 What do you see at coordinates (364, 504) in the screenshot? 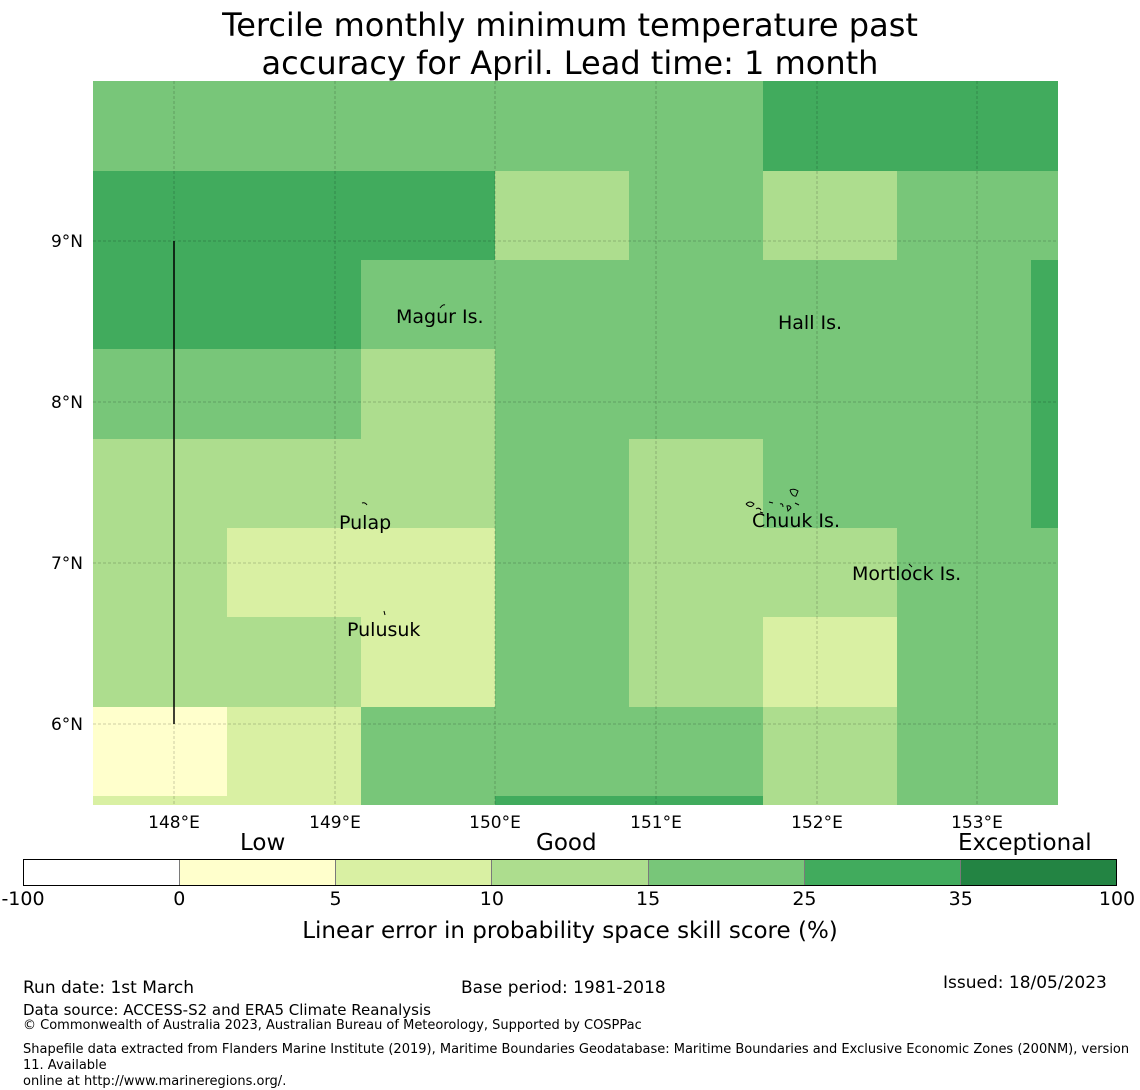
I see `island-pulap` at bounding box center [364, 504].